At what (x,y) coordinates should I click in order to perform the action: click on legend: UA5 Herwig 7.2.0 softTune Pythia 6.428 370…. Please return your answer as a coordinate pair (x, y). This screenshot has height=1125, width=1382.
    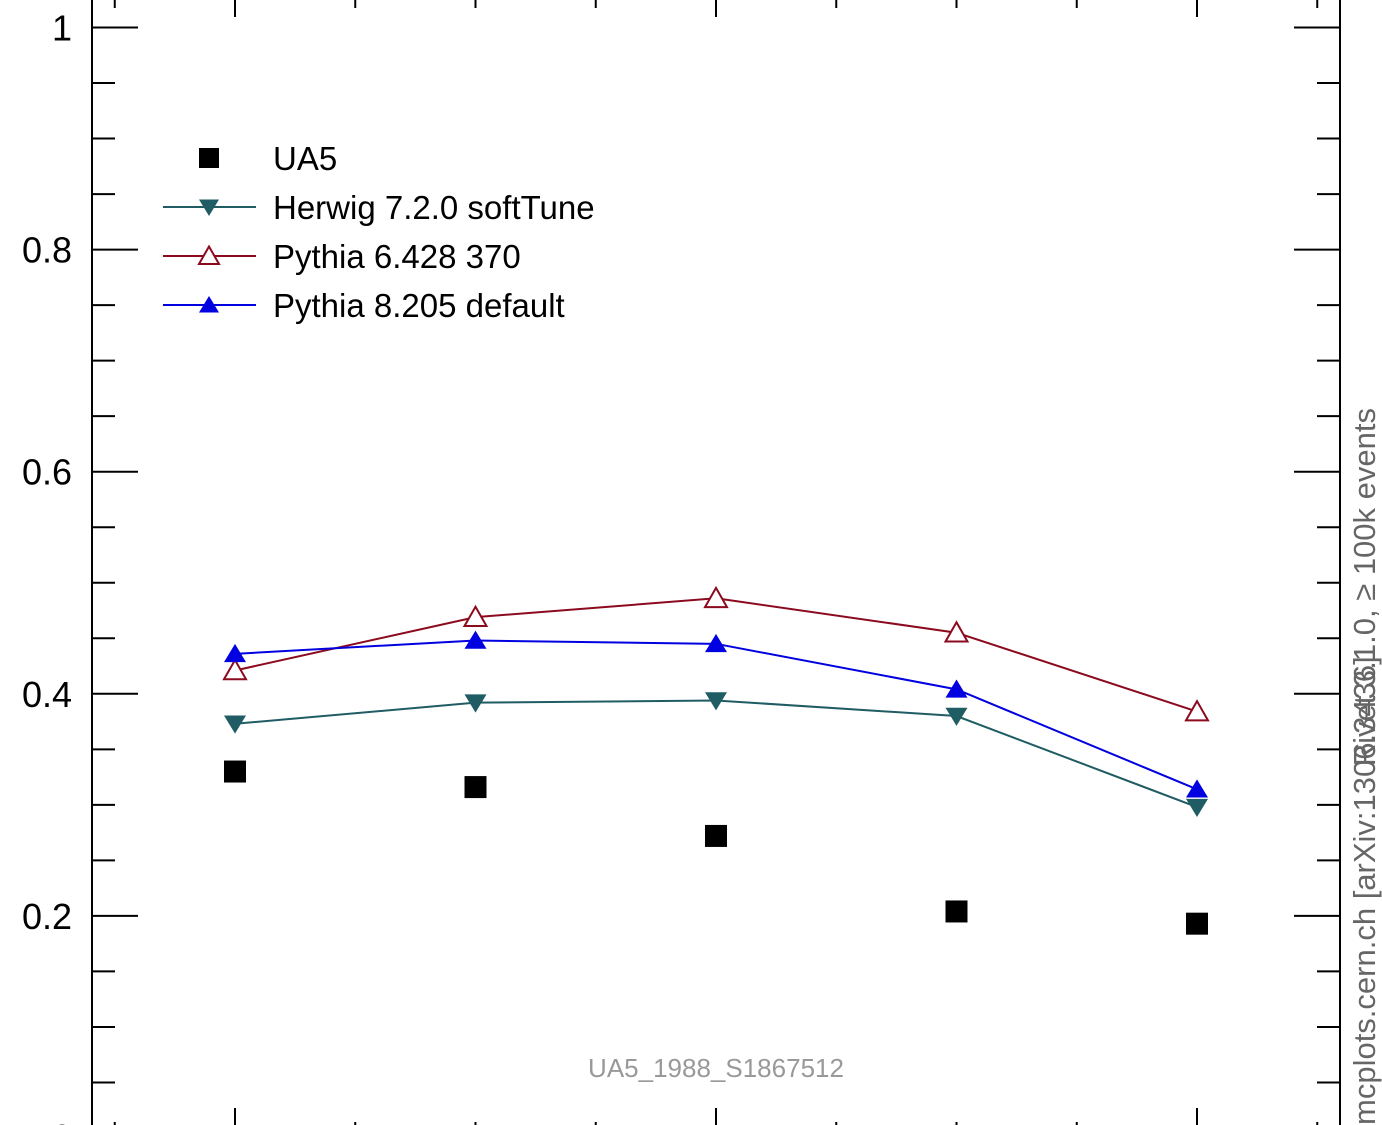
    Looking at the image, I should click on (379, 232).